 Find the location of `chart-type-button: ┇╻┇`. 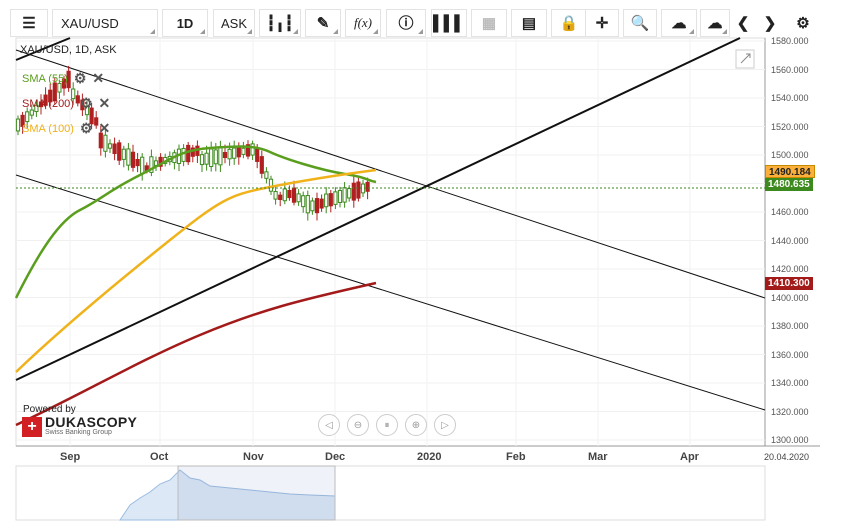

chart-type-button: ┇╻┇ is located at coordinates (280, 23).